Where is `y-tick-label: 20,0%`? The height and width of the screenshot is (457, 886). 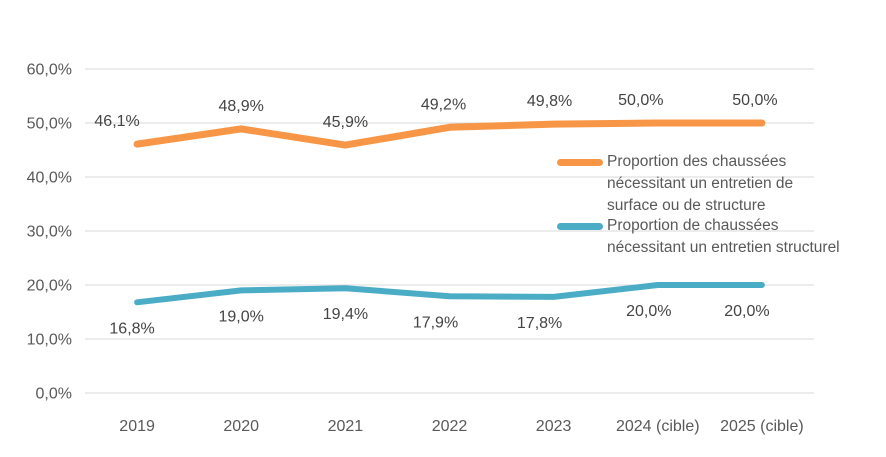
y-tick-label: 20,0% is located at coordinates (49, 286).